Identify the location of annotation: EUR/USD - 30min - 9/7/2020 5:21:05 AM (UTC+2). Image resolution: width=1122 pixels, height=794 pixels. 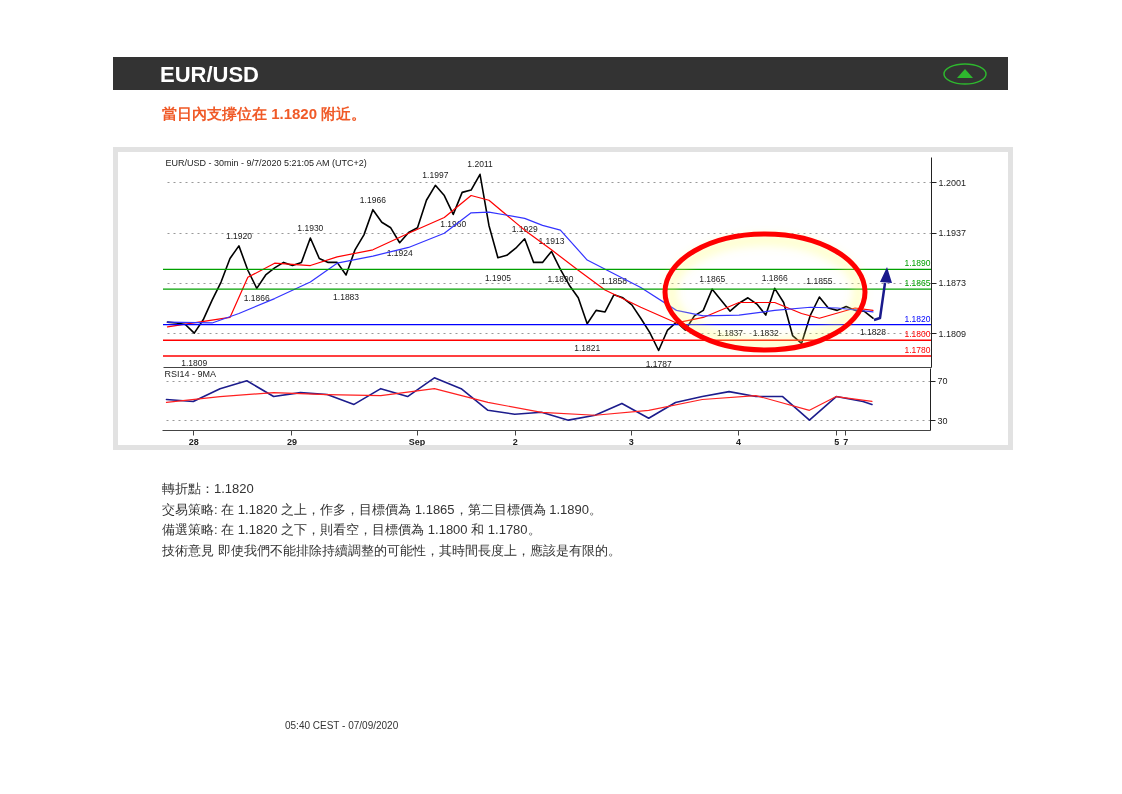
(266, 163).